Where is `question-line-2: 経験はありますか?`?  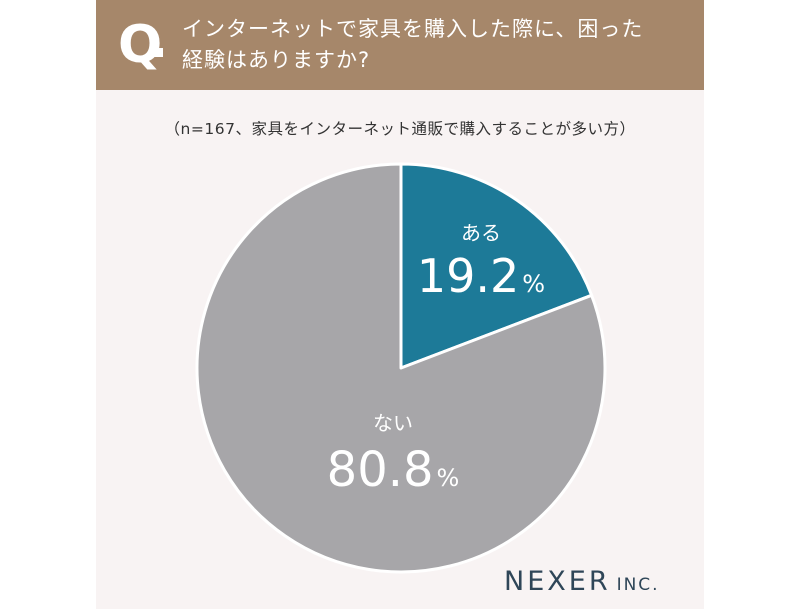
question-line-2: 経験はありますか? is located at coordinates (276, 60).